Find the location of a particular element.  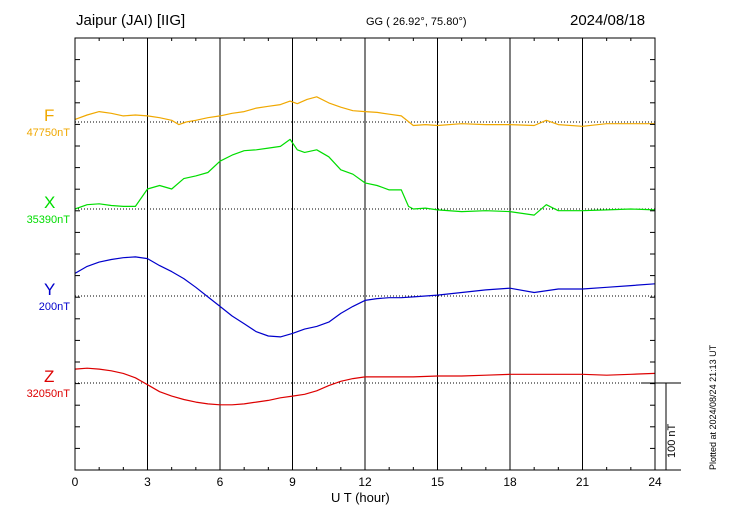

series-name-f: F is located at coordinates (49, 115).